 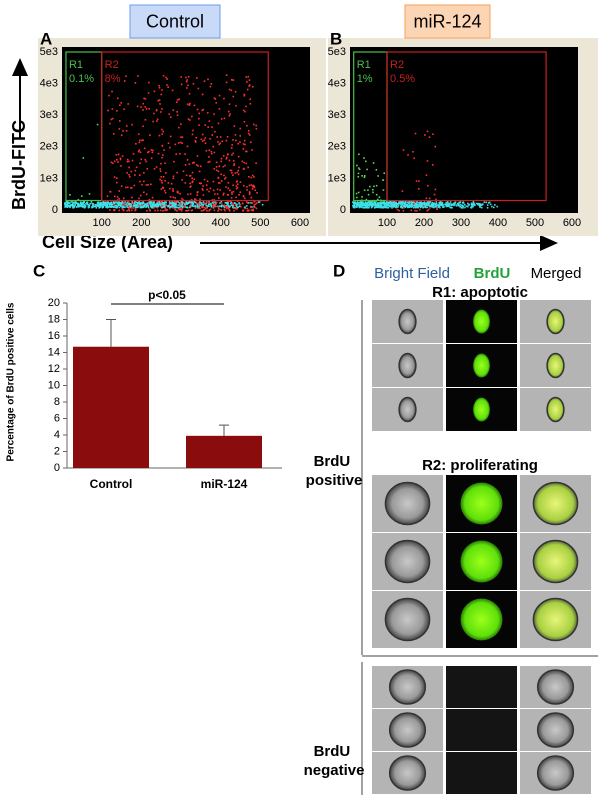 I want to click on y-tick-label: 2e3, so click(x=49, y=147).